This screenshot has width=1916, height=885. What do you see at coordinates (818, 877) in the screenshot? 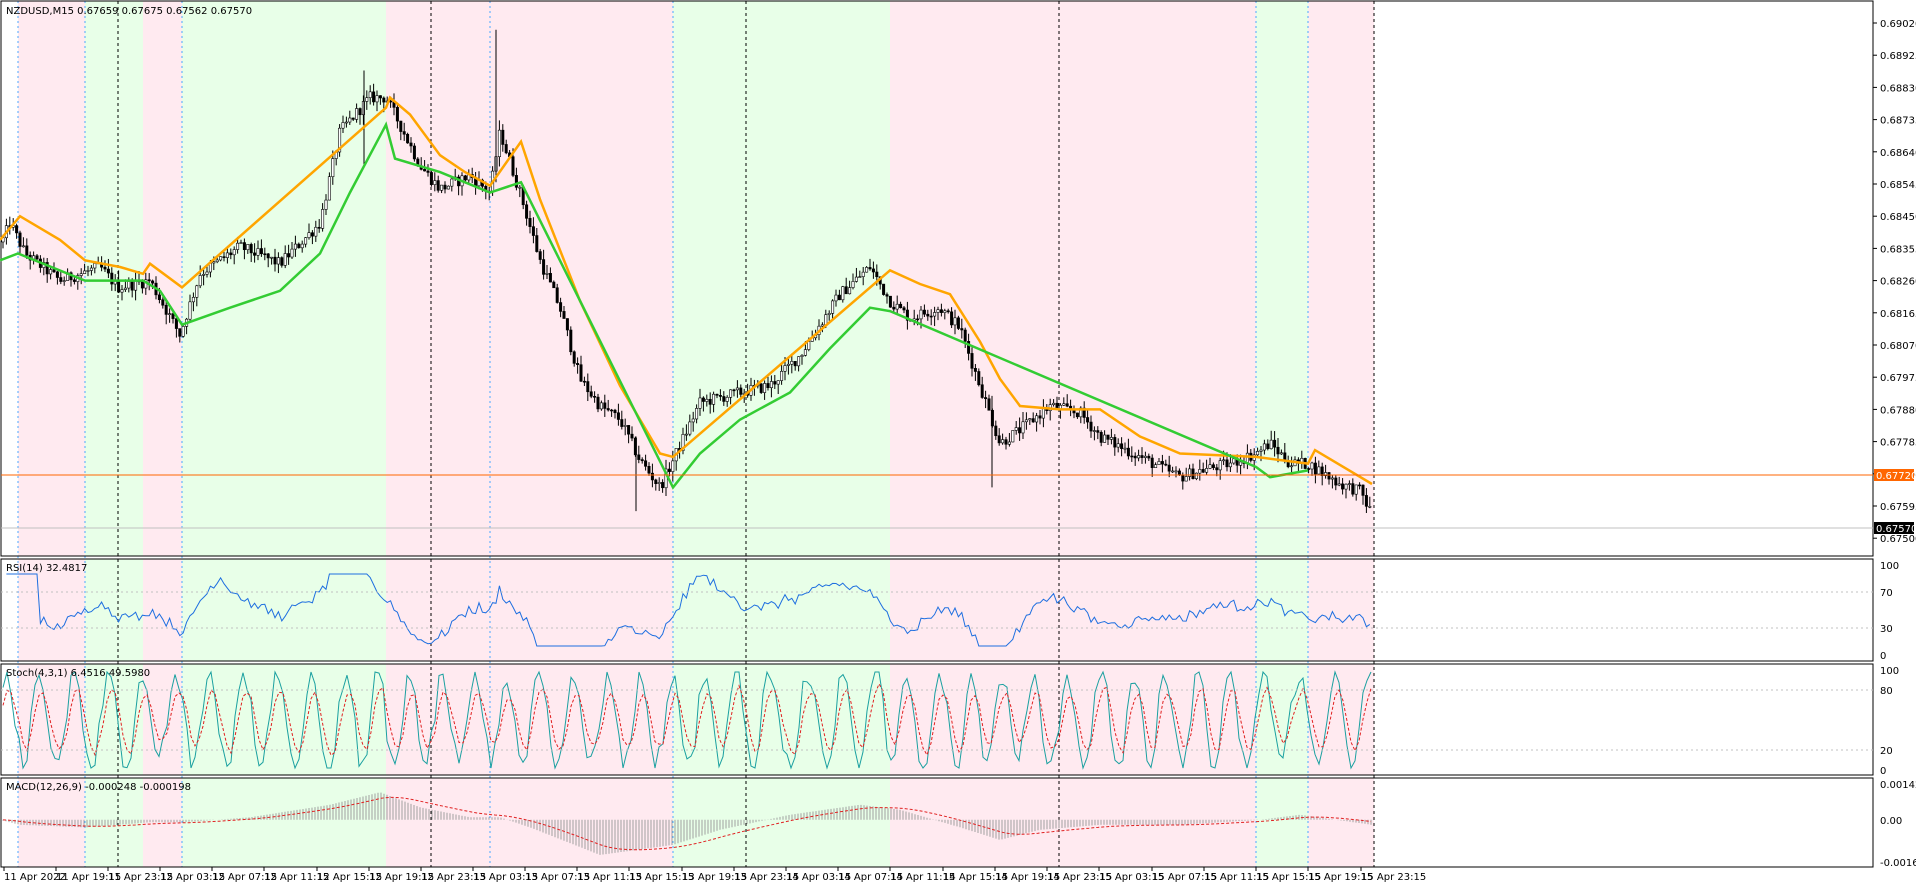
I see `time-tick-label: 14 Apr 03:15` at bounding box center [818, 877].